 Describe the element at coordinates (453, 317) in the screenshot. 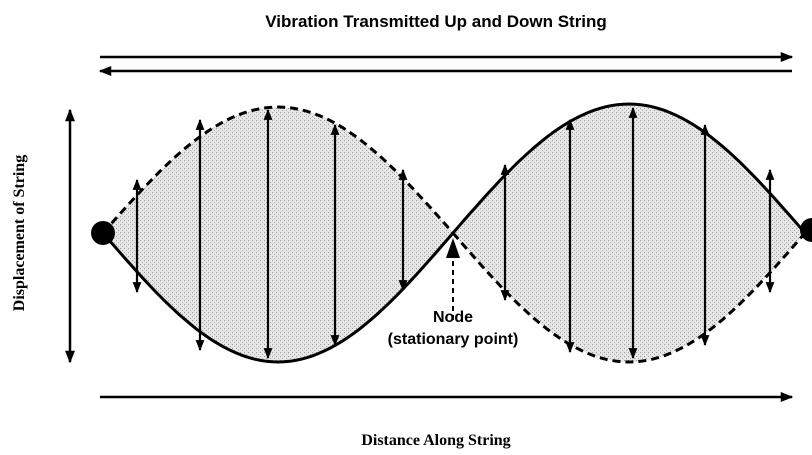

I see `node-label: Node` at that location.